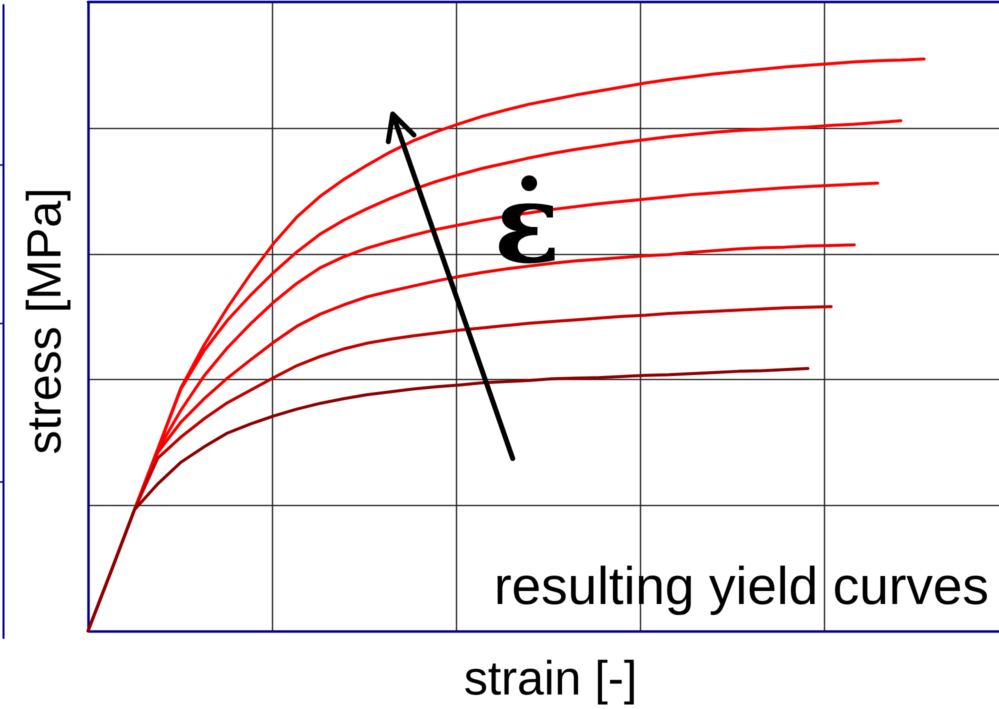 This screenshot has width=999, height=709. What do you see at coordinates (551, 679) in the screenshot?
I see `x-axis-title: strain [-]` at bounding box center [551, 679].